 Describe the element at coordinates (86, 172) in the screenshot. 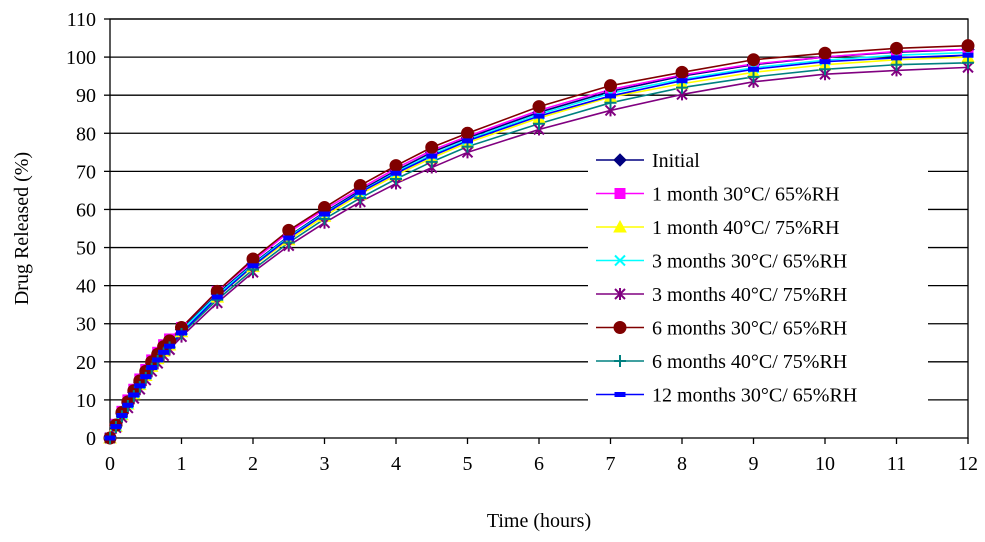

I see `y-tick-label: 70` at that location.